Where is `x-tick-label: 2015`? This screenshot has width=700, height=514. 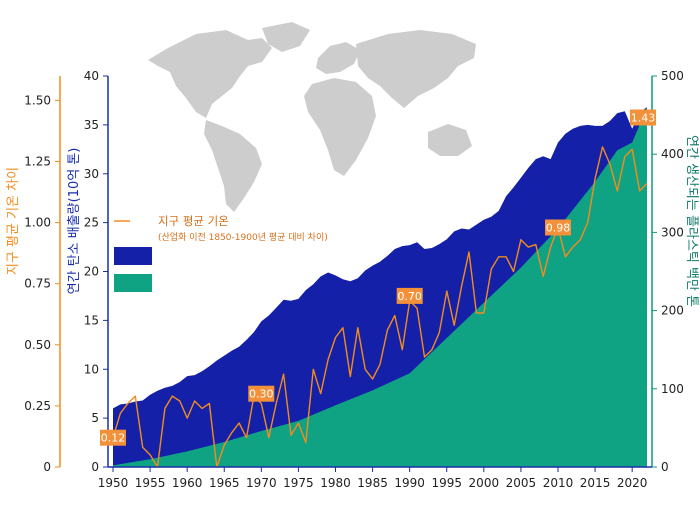
x-tick-label: 2015 is located at coordinates (595, 483).